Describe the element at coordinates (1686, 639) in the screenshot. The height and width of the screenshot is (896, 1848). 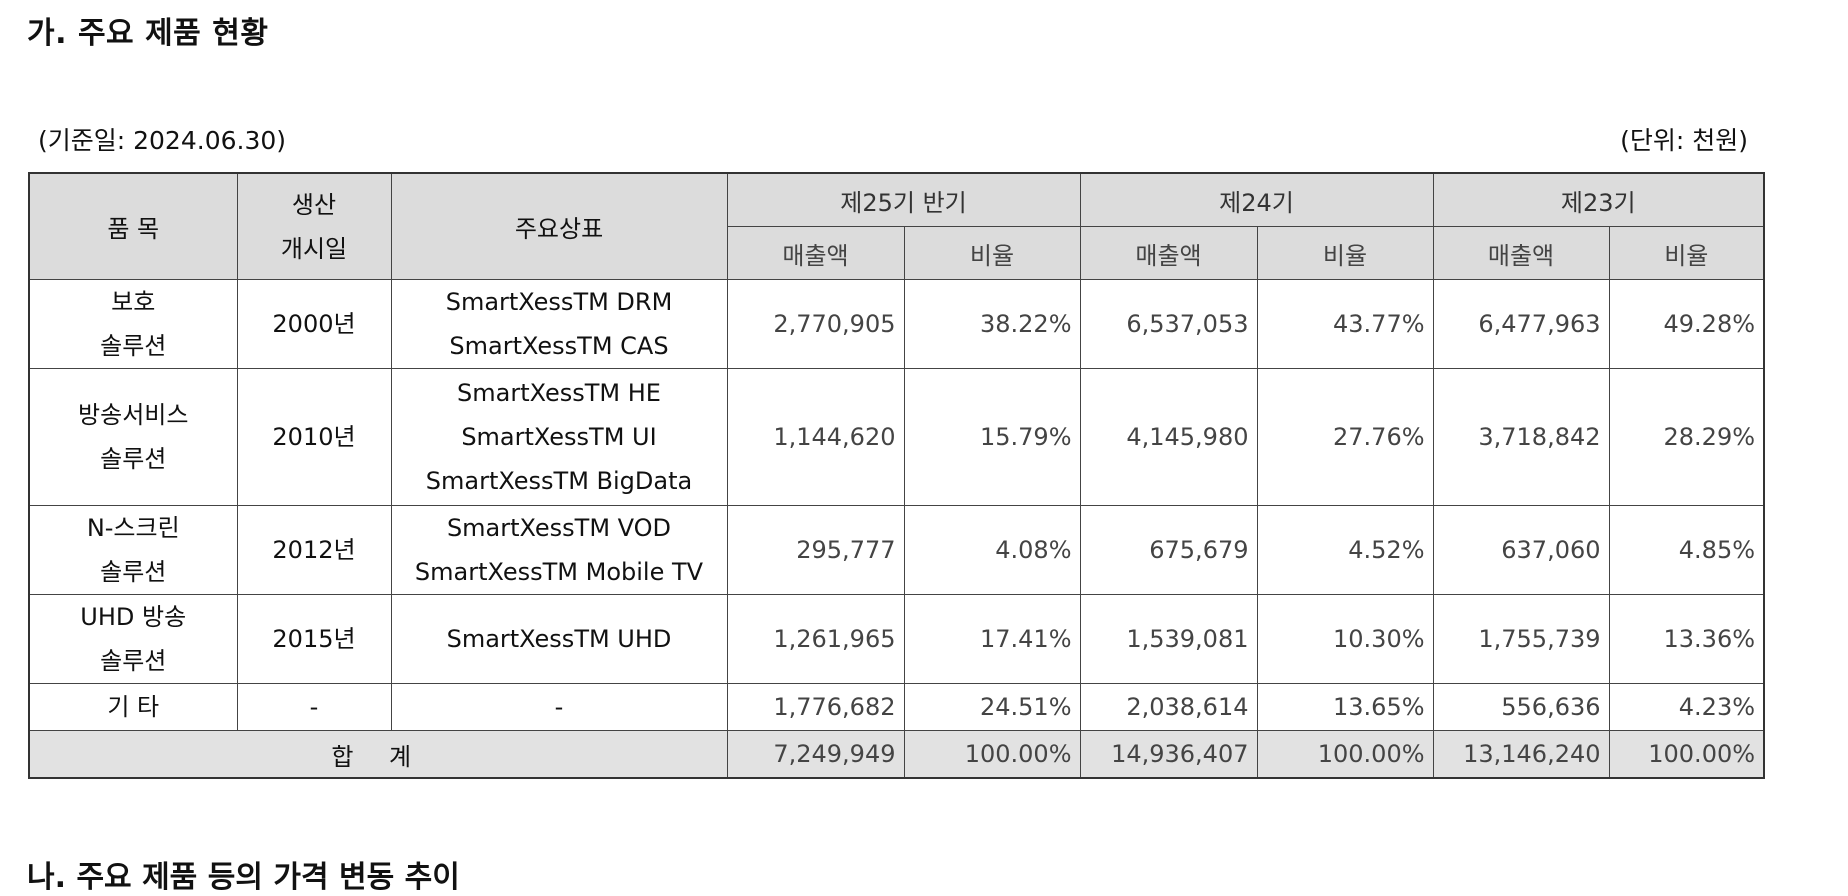
I see `cell-p3-ratio: 13.36%` at that location.